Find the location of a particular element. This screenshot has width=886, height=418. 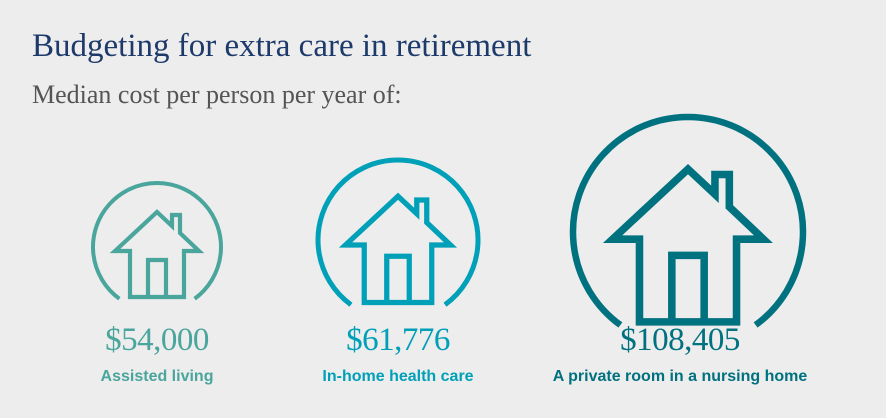

cost-value-in-home-care: $61,776 is located at coordinates (398, 340).